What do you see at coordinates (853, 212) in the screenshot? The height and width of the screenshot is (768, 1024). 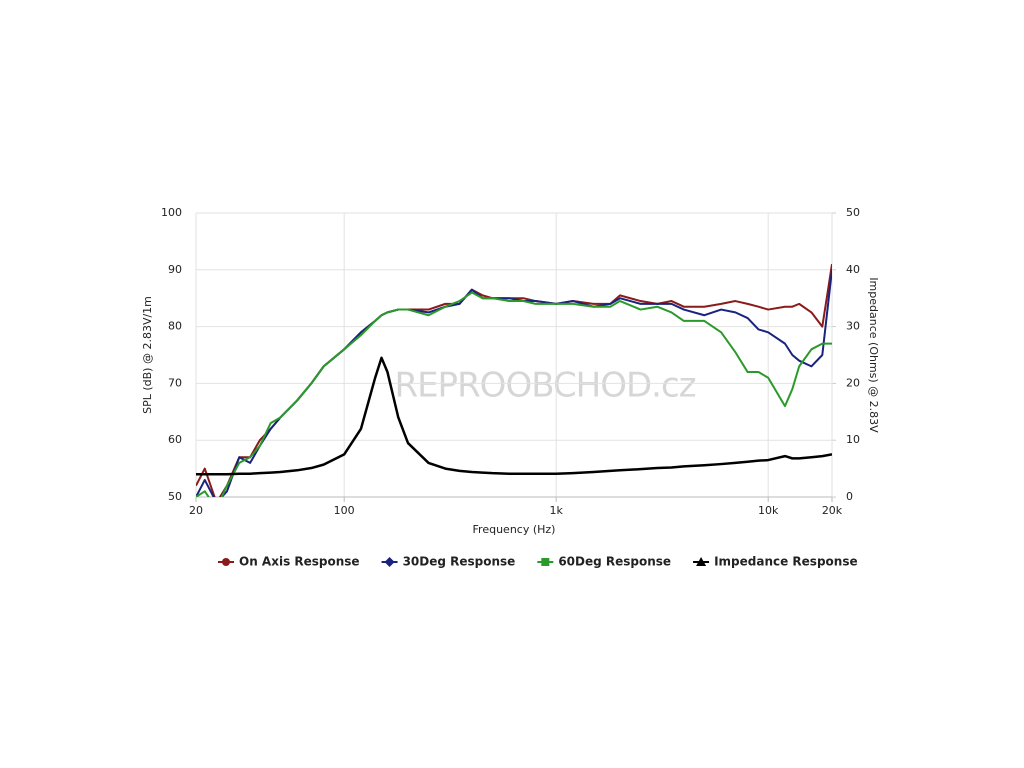 I see `y2-tick-label: 50` at bounding box center [853, 212].